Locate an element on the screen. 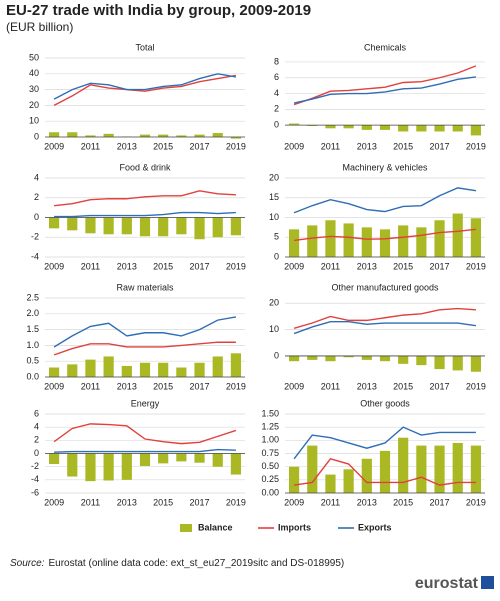 The width and height of the screenshot is (500, 601). y-tick-label: 40 is located at coordinates (34, 73).